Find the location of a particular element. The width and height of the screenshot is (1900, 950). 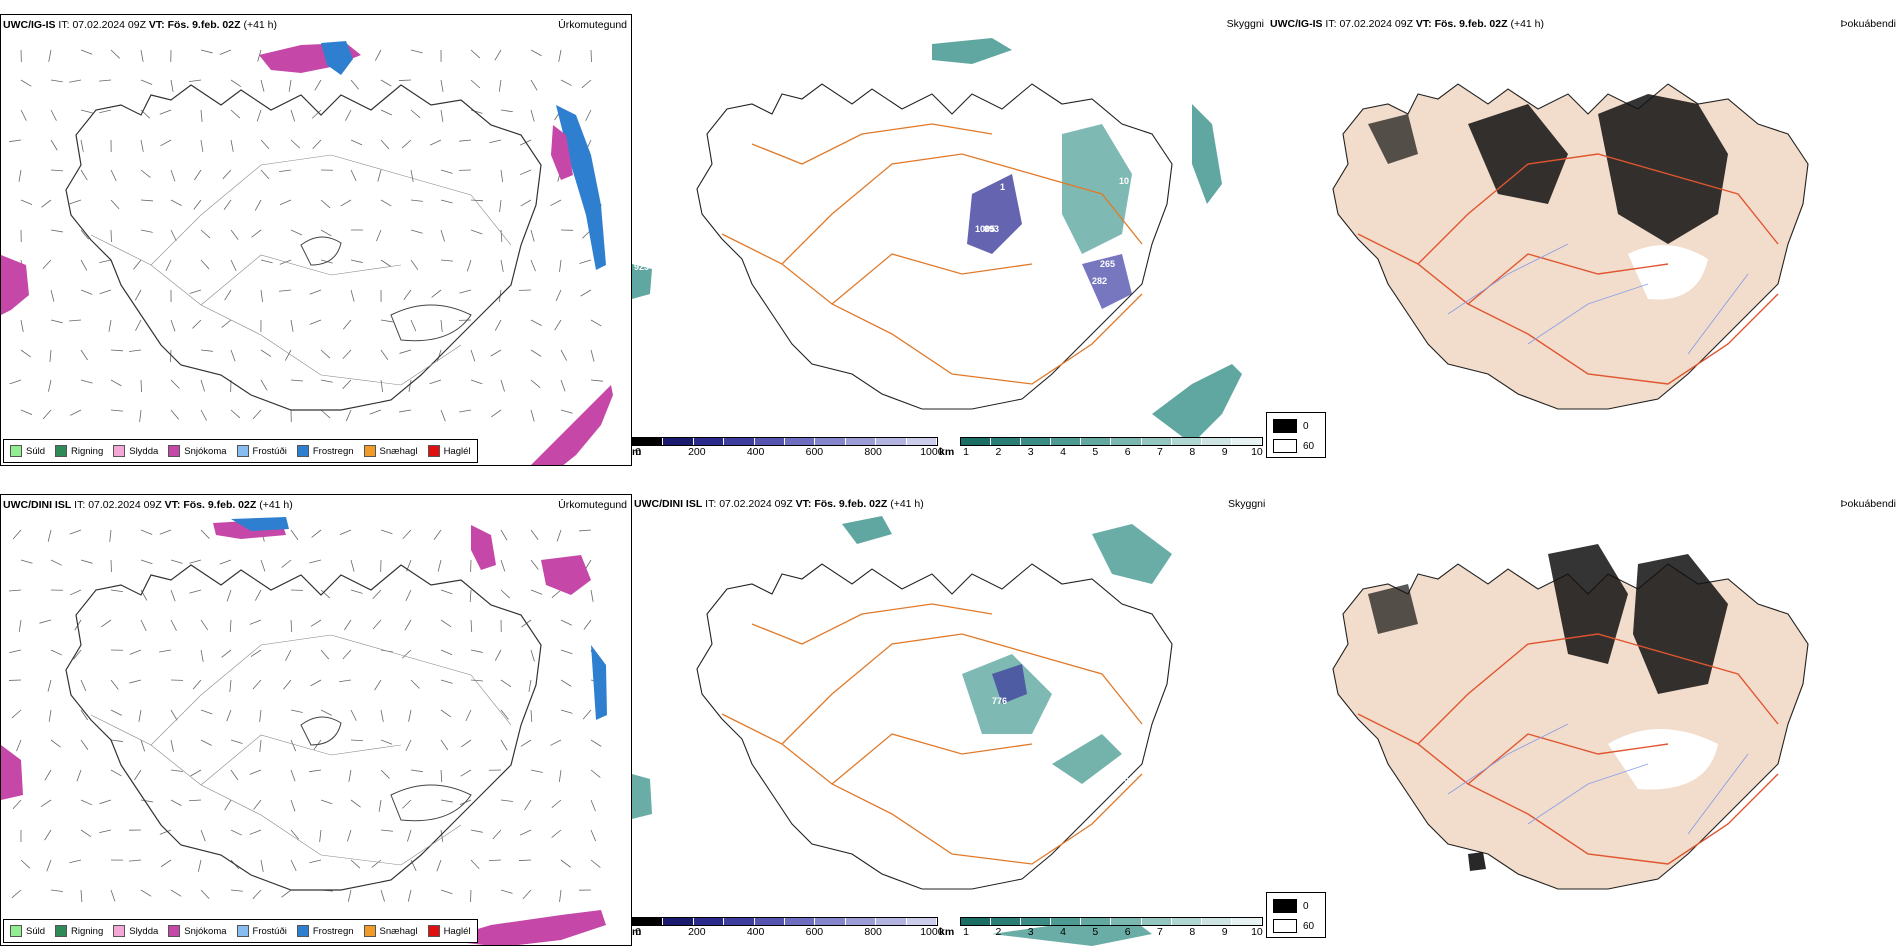

glacier-outline is located at coordinates (321, 251).